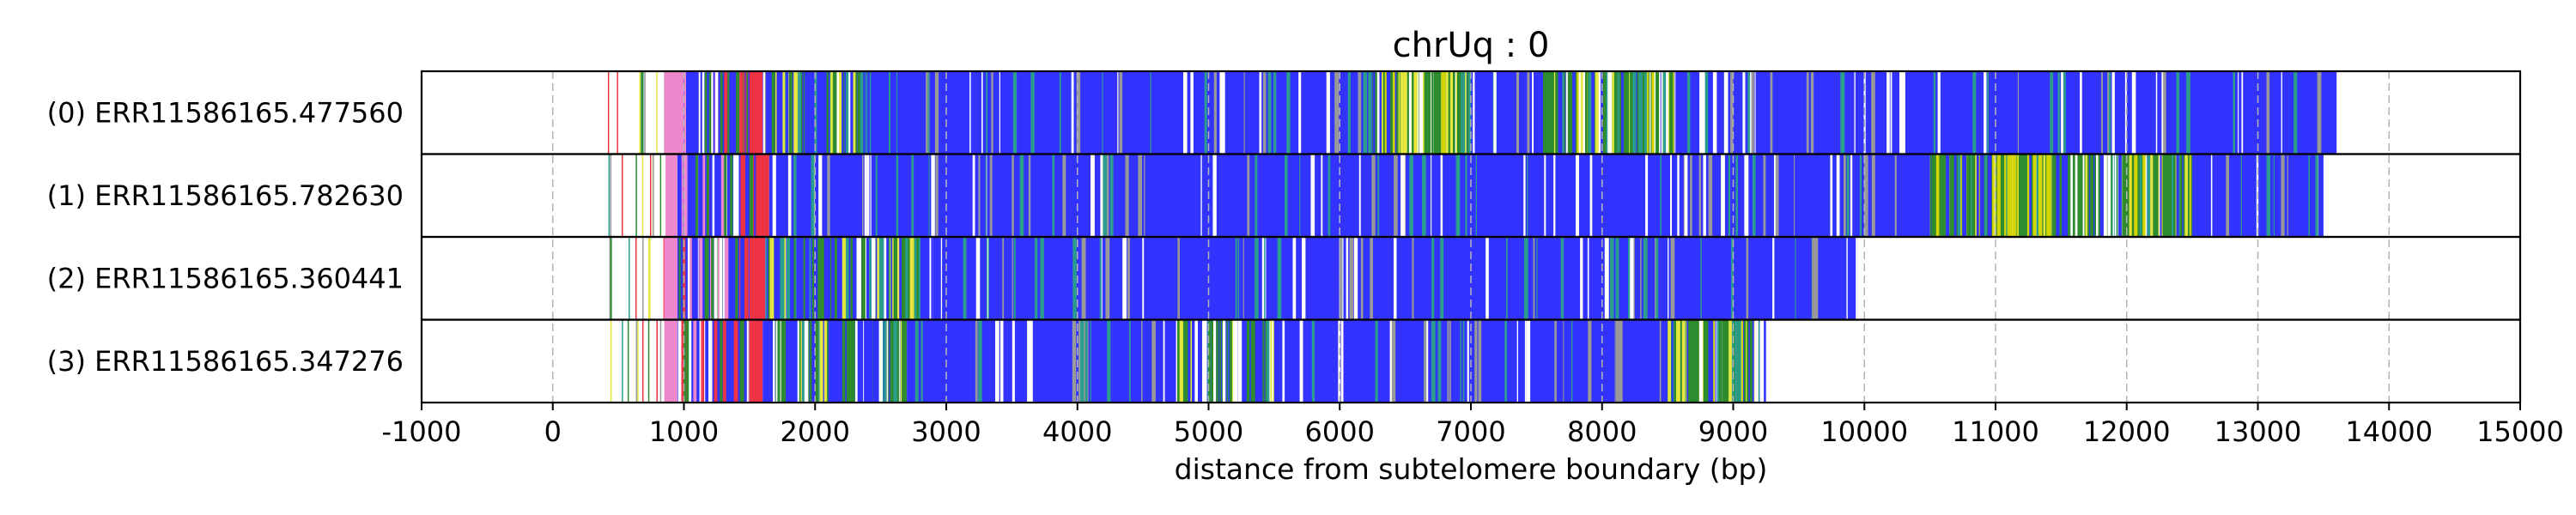  I want to click on x-tick-label: -1000, so click(422, 431).